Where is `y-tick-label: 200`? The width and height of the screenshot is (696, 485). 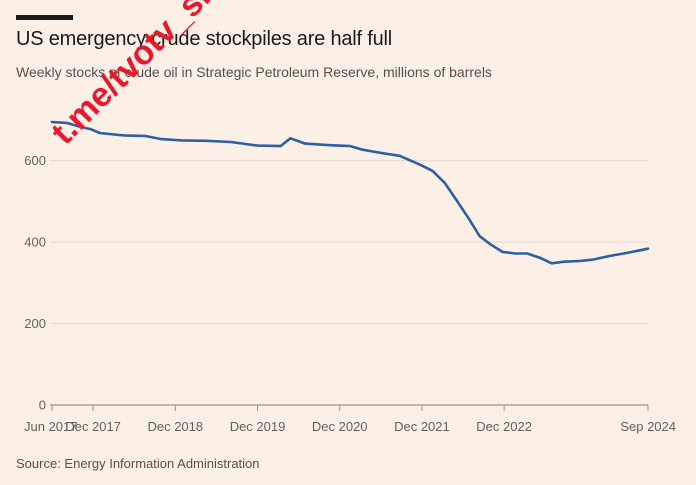
y-tick-label: 200 is located at coordinates (35, 323).